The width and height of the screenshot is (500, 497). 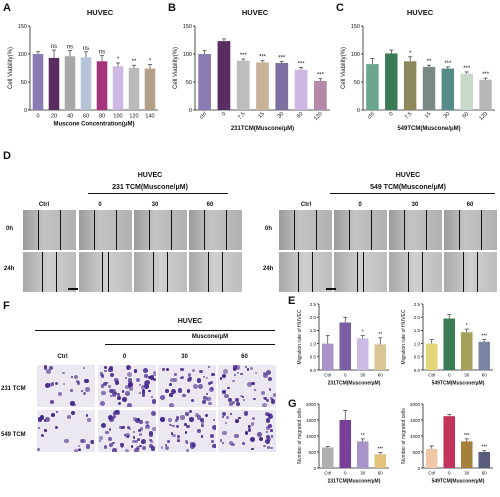 What do you see at coordinates (269, 229) in the screenshot?
I see `d-right-row-0h: 0h` at bounding box center [269, 229].